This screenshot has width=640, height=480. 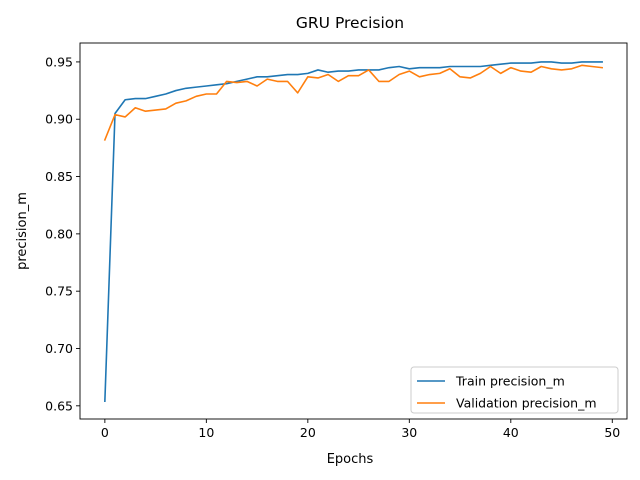 What do you see at coordinates (59, 291) in the screenshot?
I see `y-tick-label: 0.75` at bounding box center [59, 291].